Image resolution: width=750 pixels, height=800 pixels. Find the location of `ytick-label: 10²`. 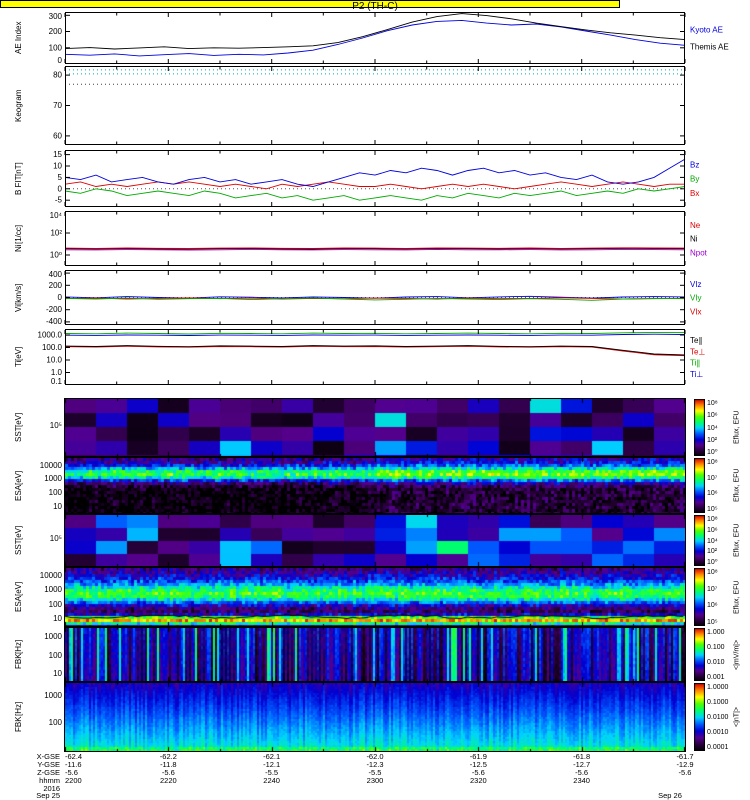

ytick-label: 10² is located at coordinates (56, 233).